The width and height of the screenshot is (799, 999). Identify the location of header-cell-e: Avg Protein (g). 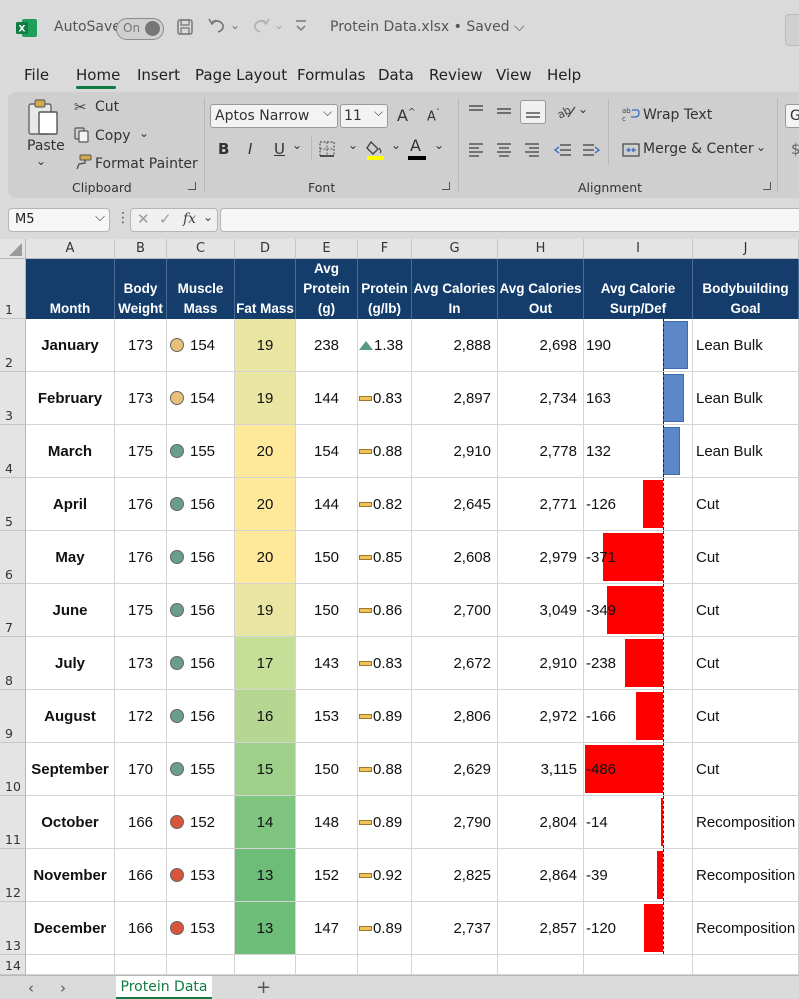
(327, 289).